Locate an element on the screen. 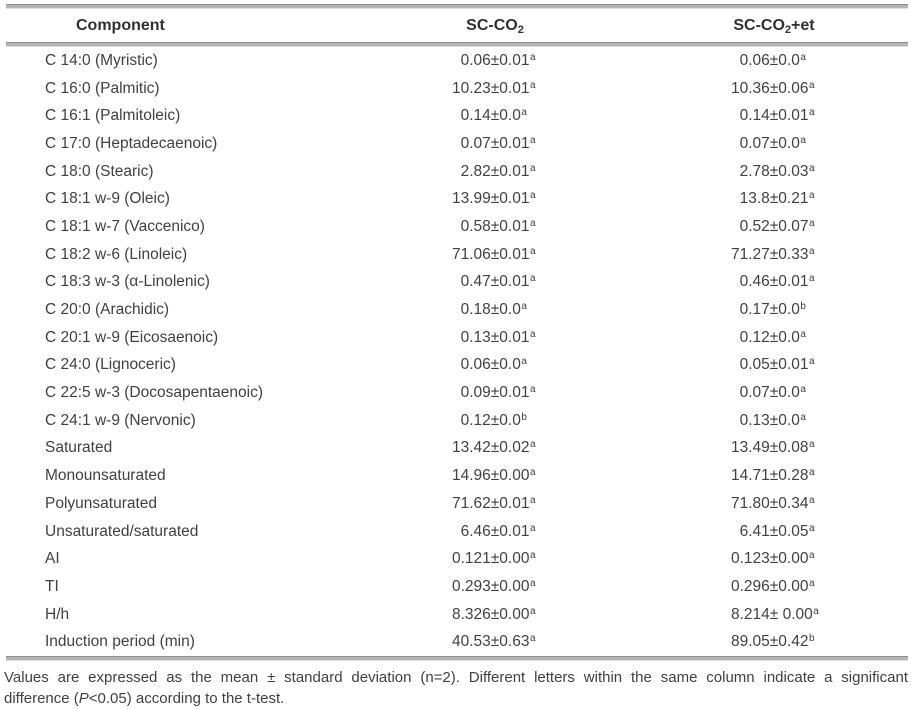  value-cell-sc-co2: 0.09 ±0.01a is located at coordinates (495, 393).